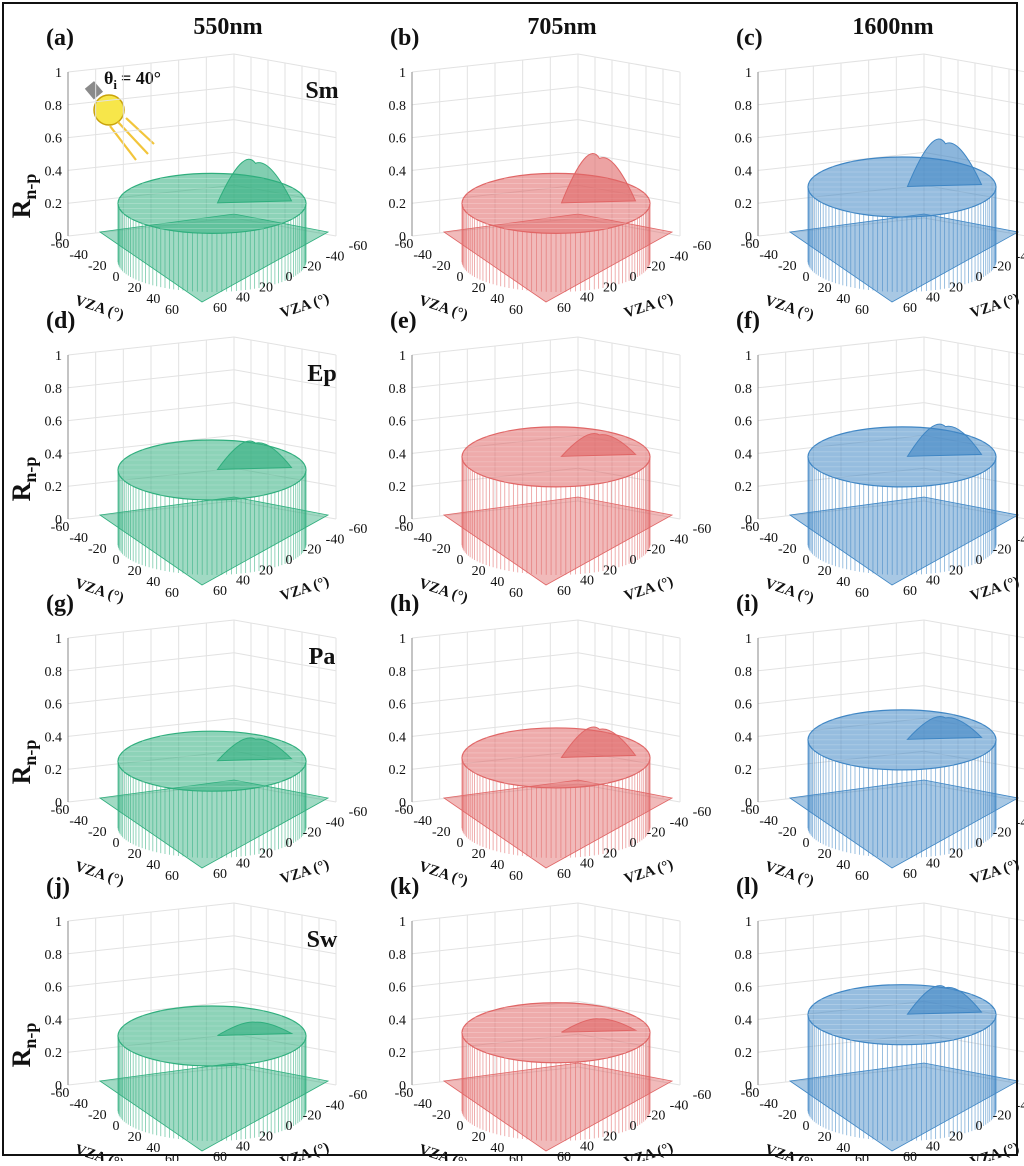 Image resolution: width=1024 pixels, height=1166 pixels. I want to click on column-header: 1600nm, so click(892, 27).